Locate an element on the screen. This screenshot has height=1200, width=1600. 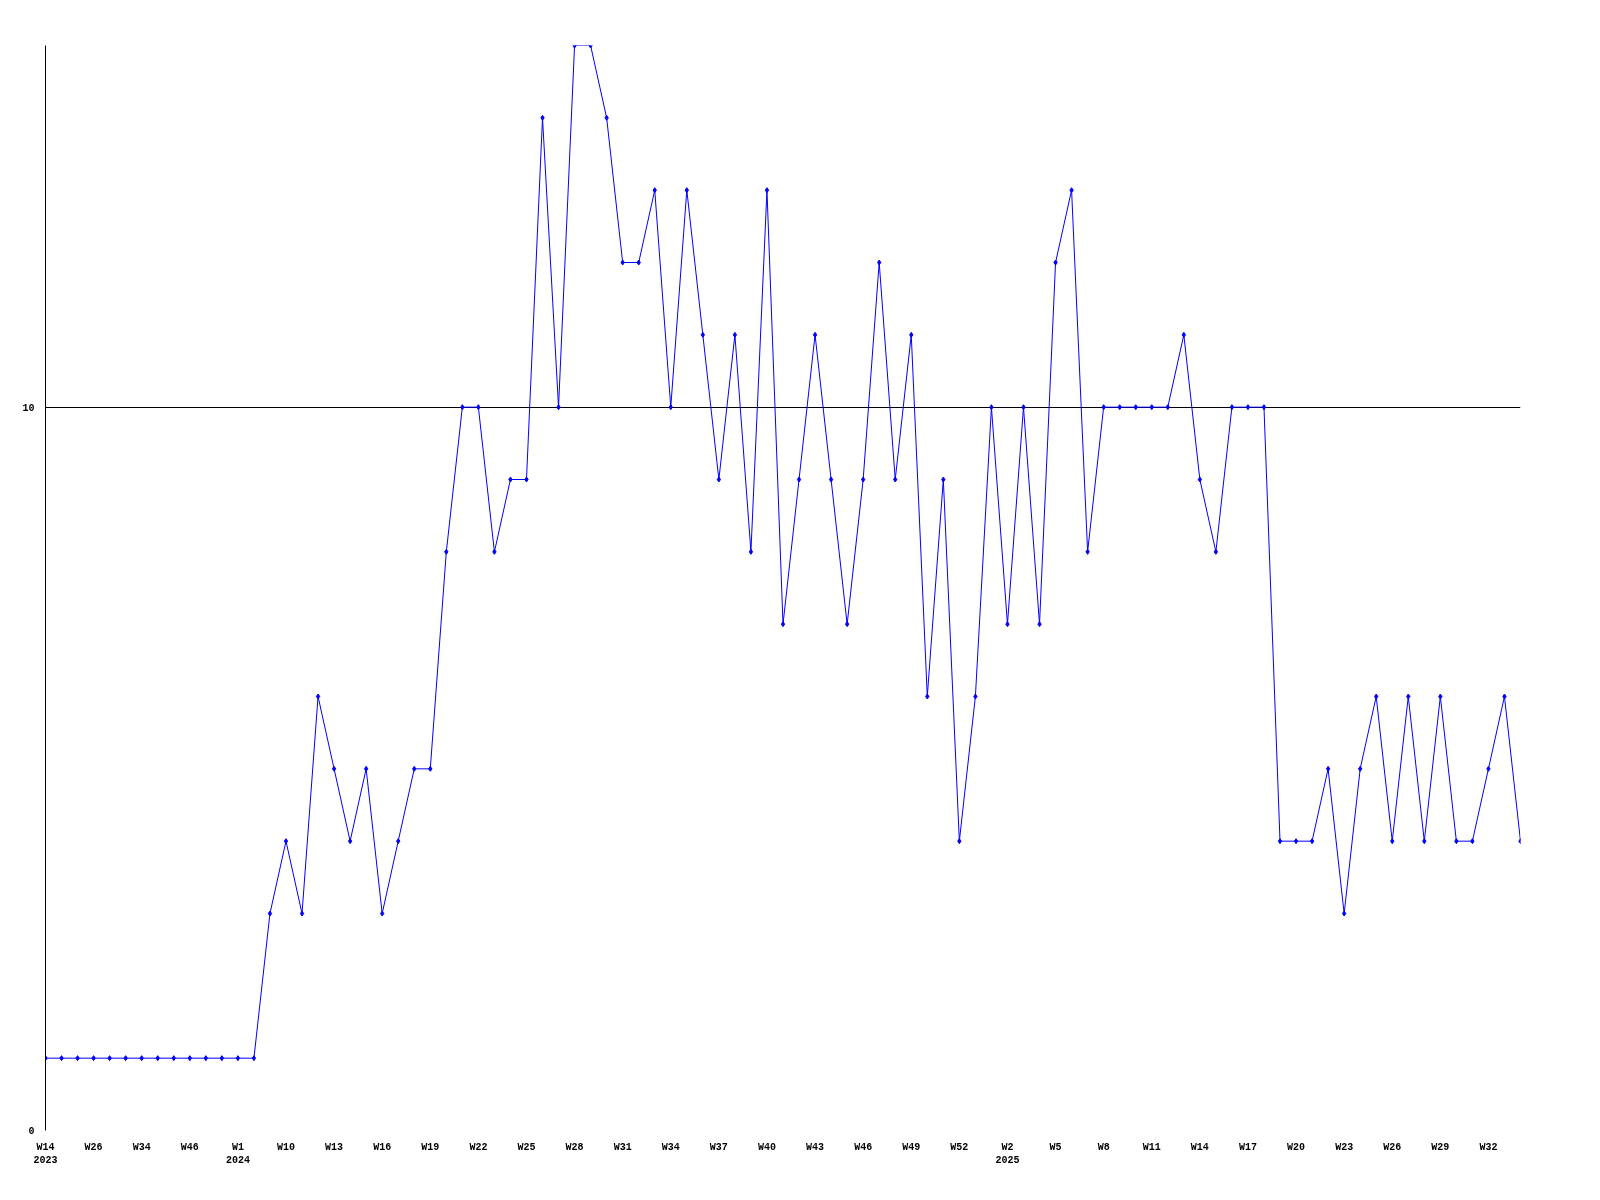
x-tick-label: W1 2024 is located at coordinates (237, 1153).